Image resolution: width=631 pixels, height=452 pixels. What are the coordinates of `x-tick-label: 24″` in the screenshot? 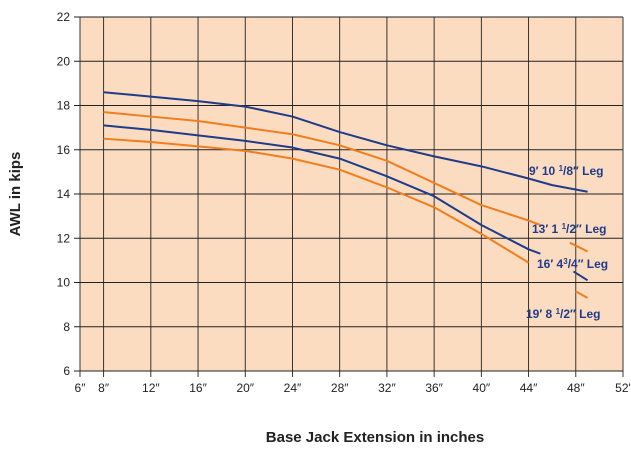 It's located at (293, 388).